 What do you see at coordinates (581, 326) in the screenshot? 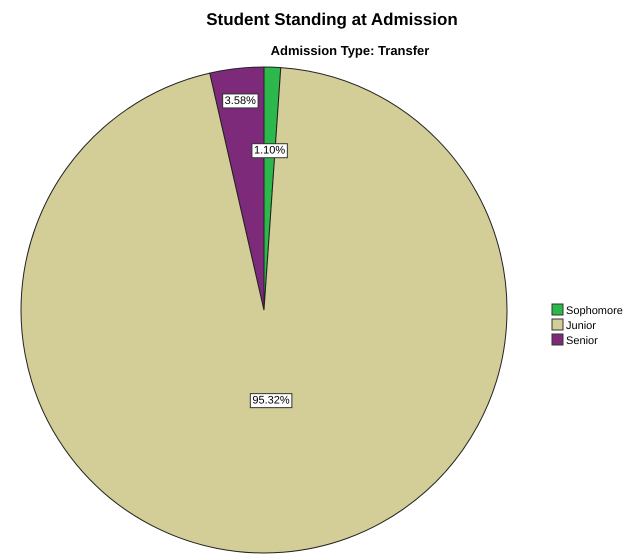
I see `slice-label: Junior` at bounding box center [581, 326].